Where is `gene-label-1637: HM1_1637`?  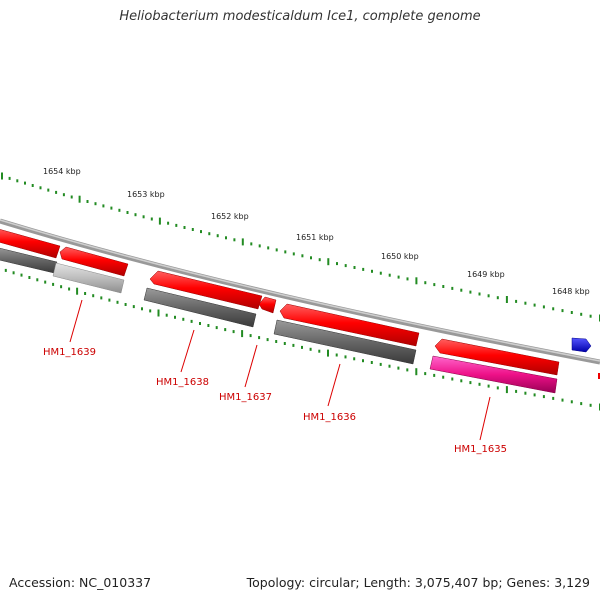
gene-label-1637: HM1_1637 is located at coordinates (245, 397).